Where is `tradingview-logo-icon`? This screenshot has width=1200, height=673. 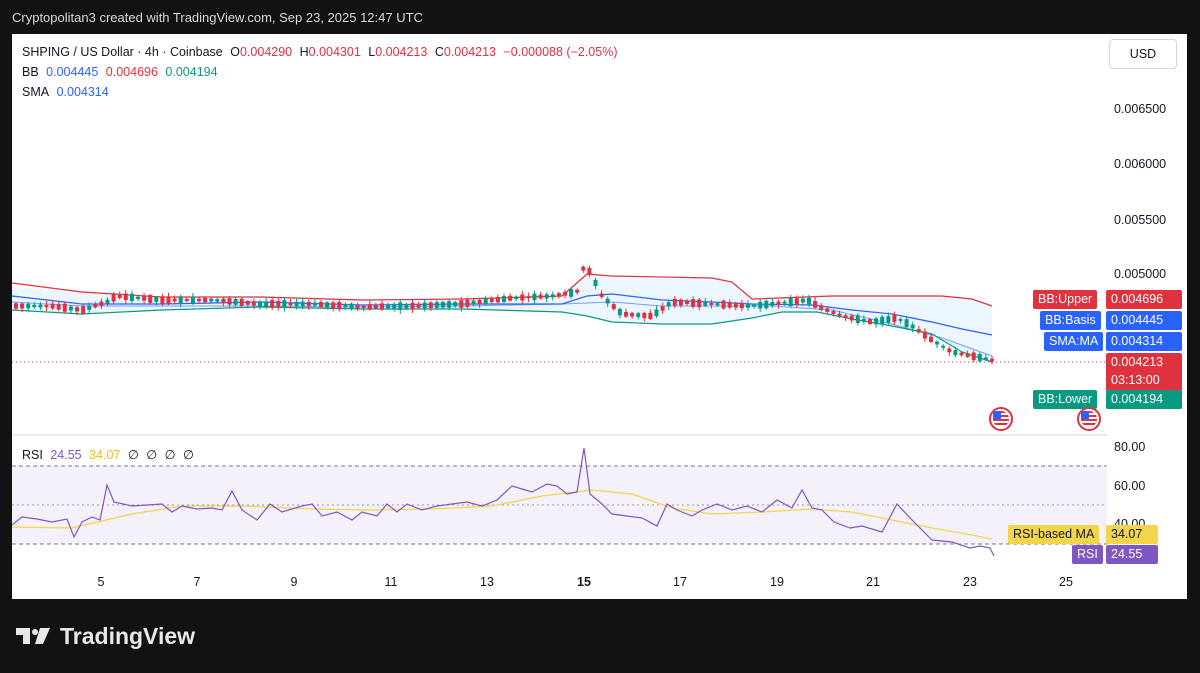
tradingview-logo-icon is located at coordinates (34, 636).